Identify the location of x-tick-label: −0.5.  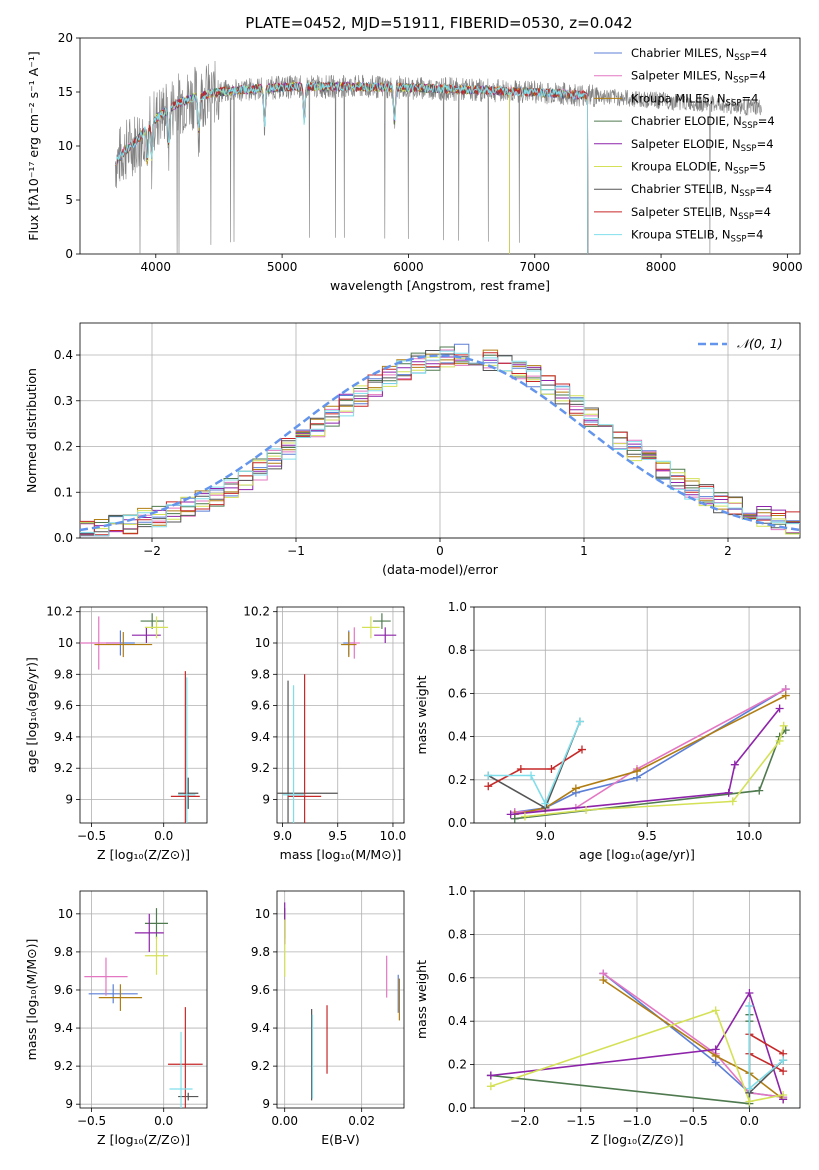
(693, 1121).